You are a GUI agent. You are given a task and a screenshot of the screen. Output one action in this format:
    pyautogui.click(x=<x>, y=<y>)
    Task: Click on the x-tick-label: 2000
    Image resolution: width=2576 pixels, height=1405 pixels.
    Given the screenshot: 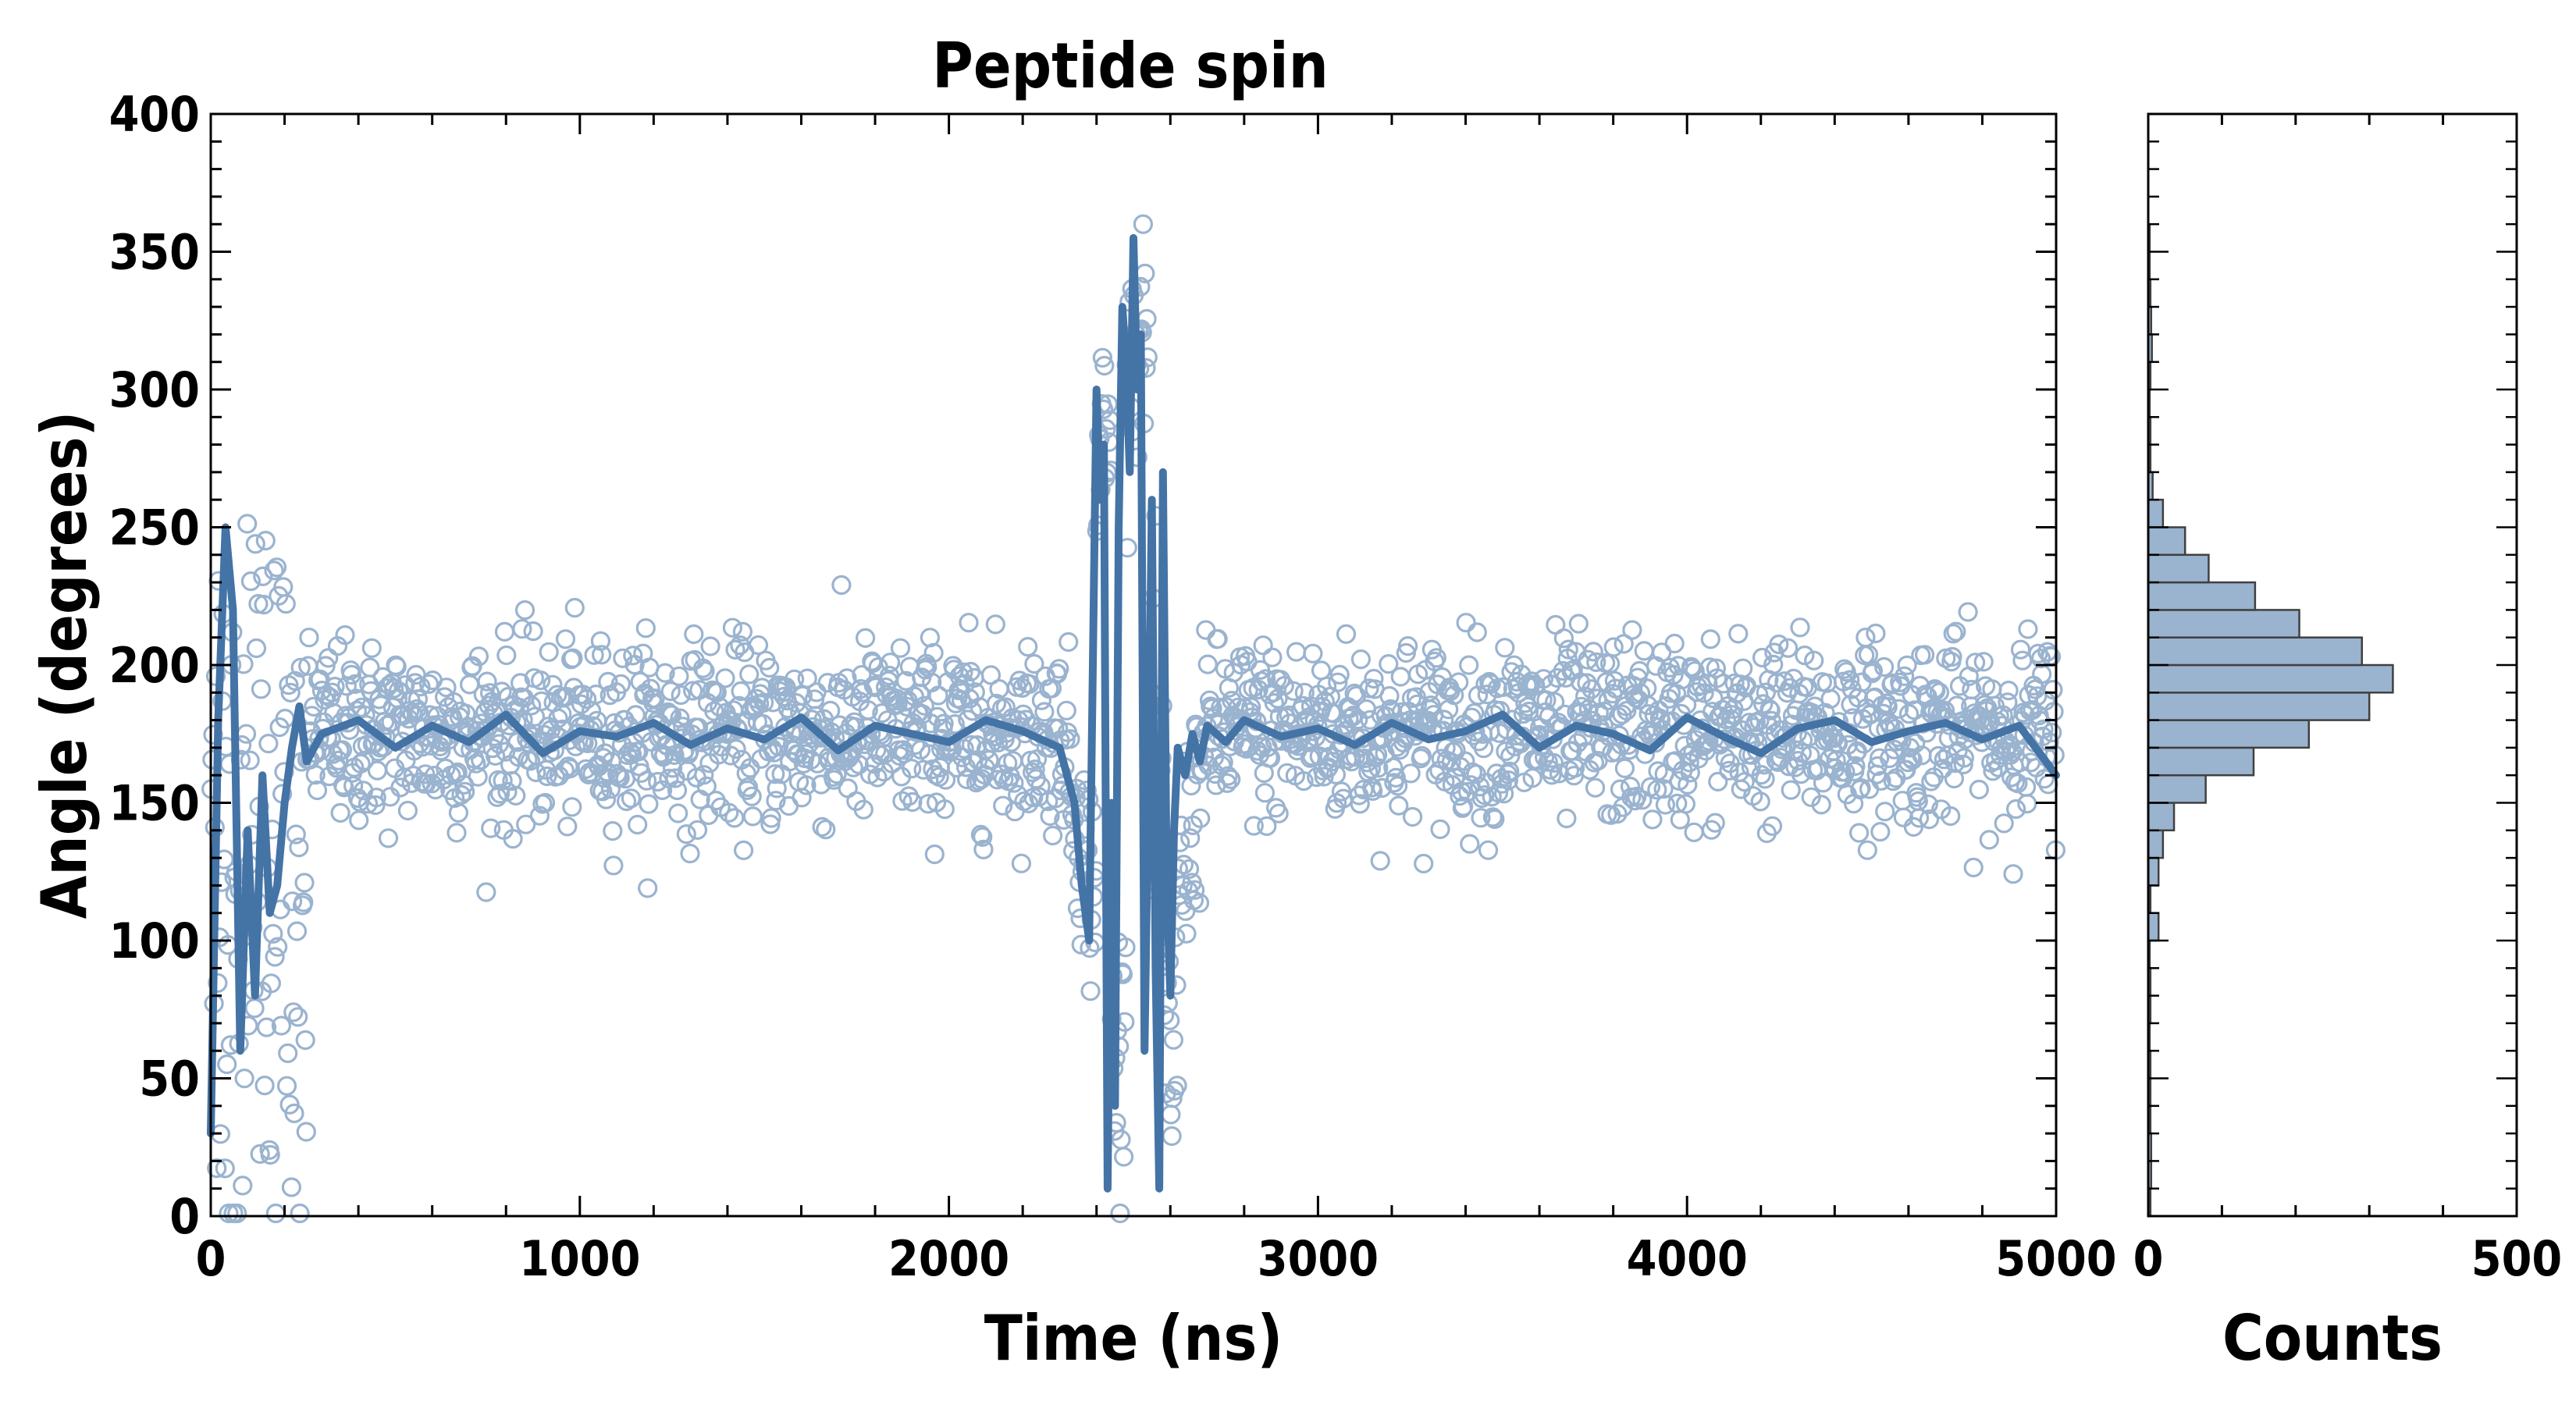 What is the action you would take?
    pyautogui.click(x=949, y=1258)
    